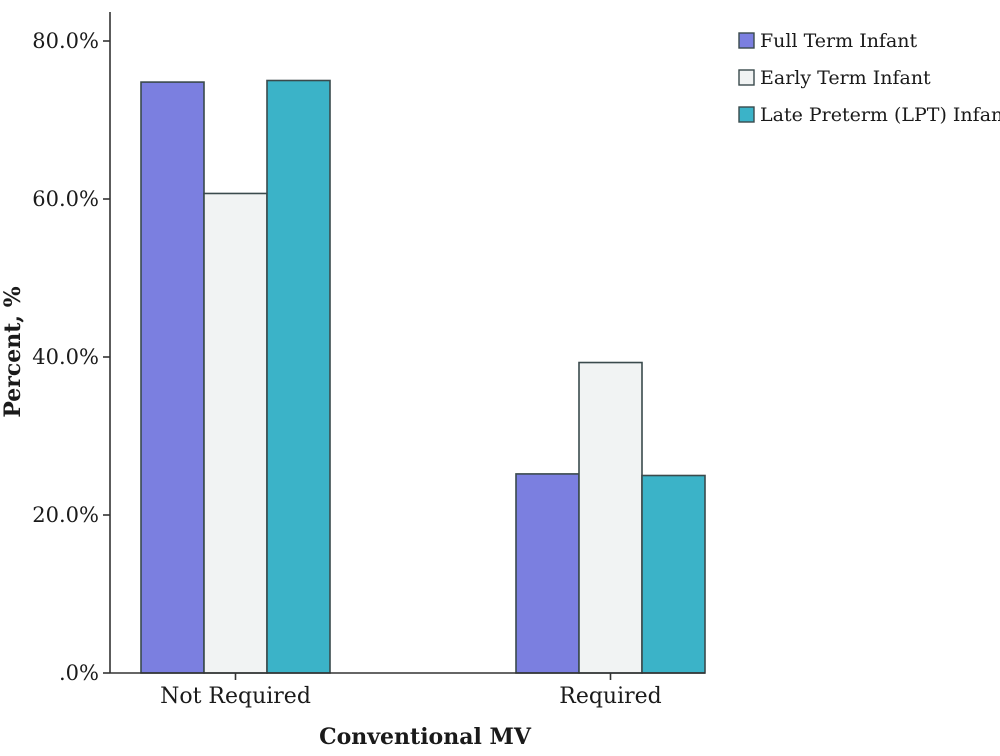  What do you see at coordinates (610, 517) in the screenshot?
I see `bar-2-required` at bounding box center [610, 517].